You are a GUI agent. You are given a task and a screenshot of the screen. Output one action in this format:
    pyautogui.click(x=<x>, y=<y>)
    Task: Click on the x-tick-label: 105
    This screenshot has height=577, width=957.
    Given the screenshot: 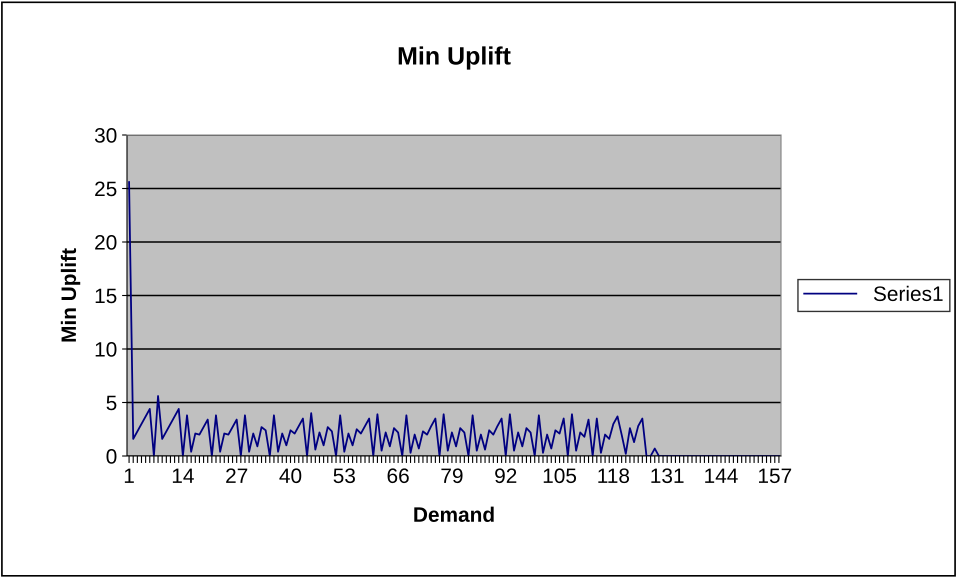 What is the action you would take?
    pyautogui.click(x=560, y=476)
    